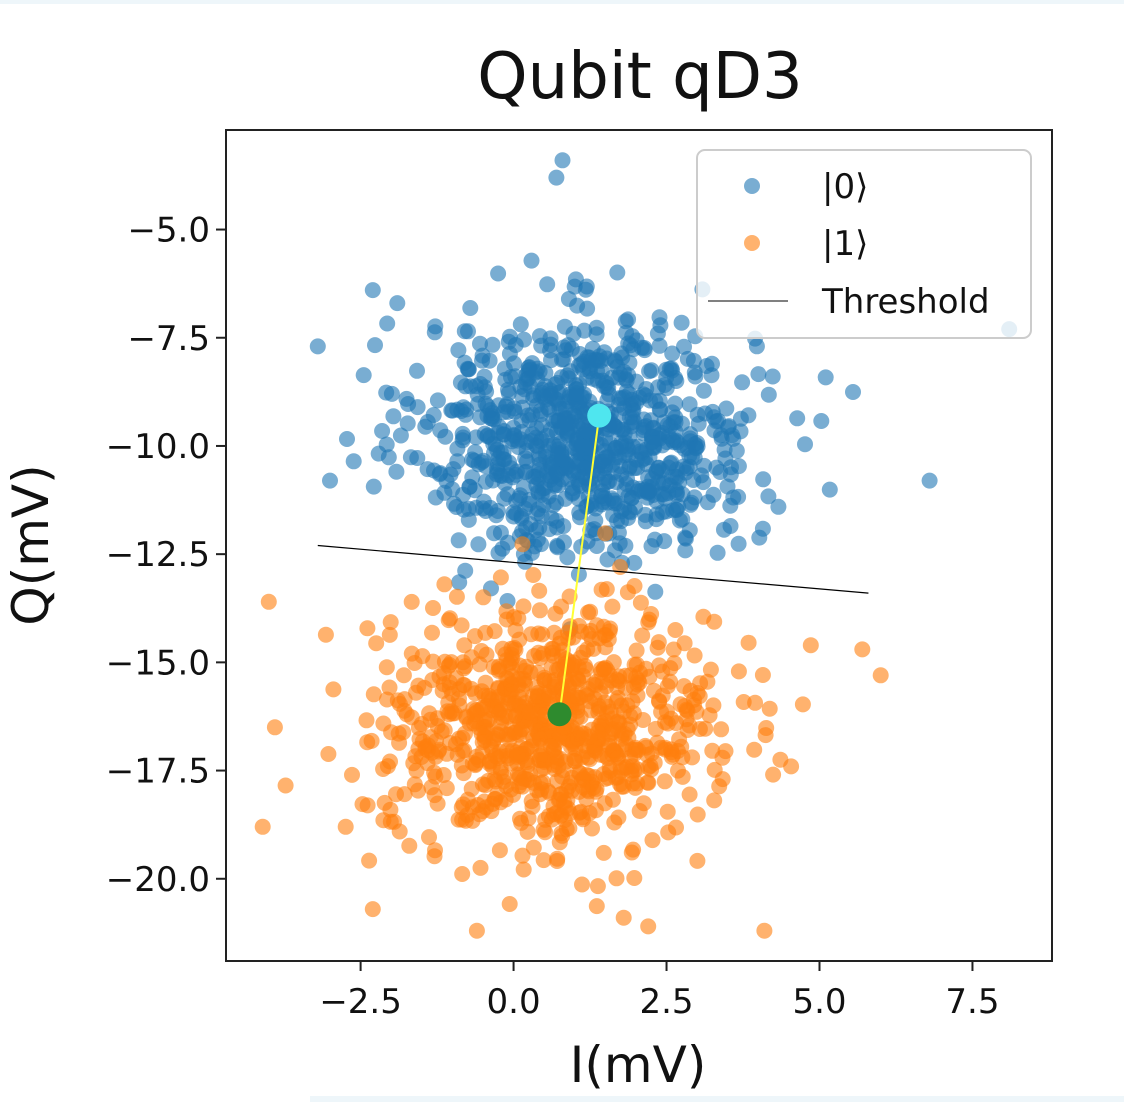 This screenshot has width=1124, height=1102. I want to click on y-tick-label: −10.0, so click(158, 447).